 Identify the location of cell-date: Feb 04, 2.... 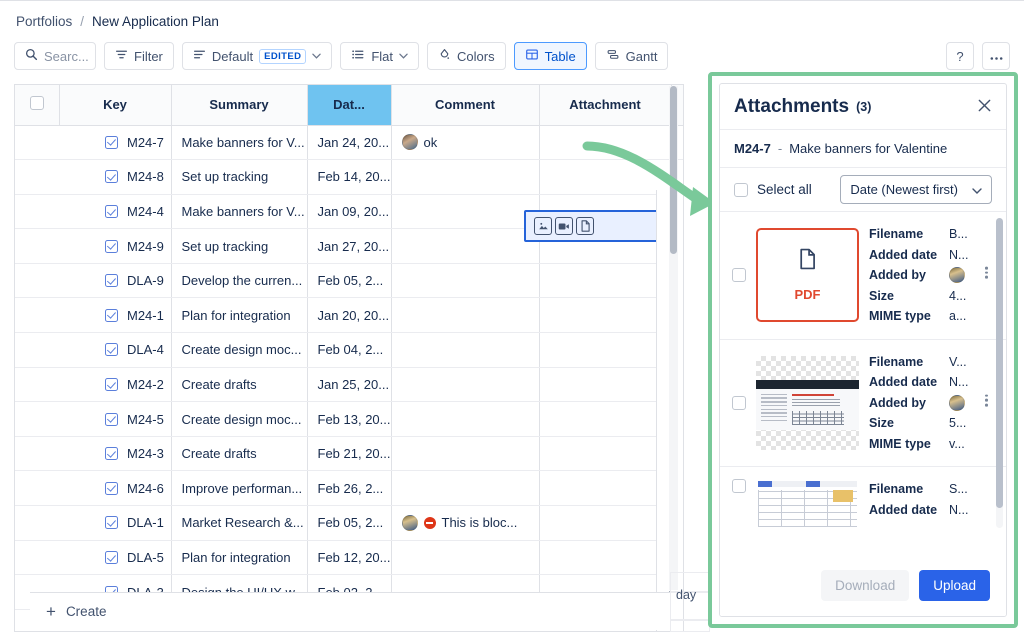
(349, 350).